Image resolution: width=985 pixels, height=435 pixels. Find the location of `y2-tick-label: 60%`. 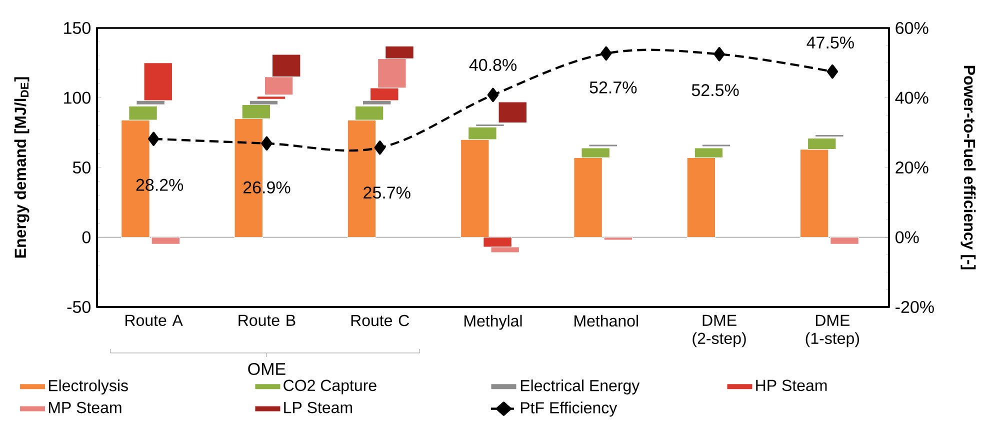

y2-tick-label: 60% is located at coordinates (912, 28).